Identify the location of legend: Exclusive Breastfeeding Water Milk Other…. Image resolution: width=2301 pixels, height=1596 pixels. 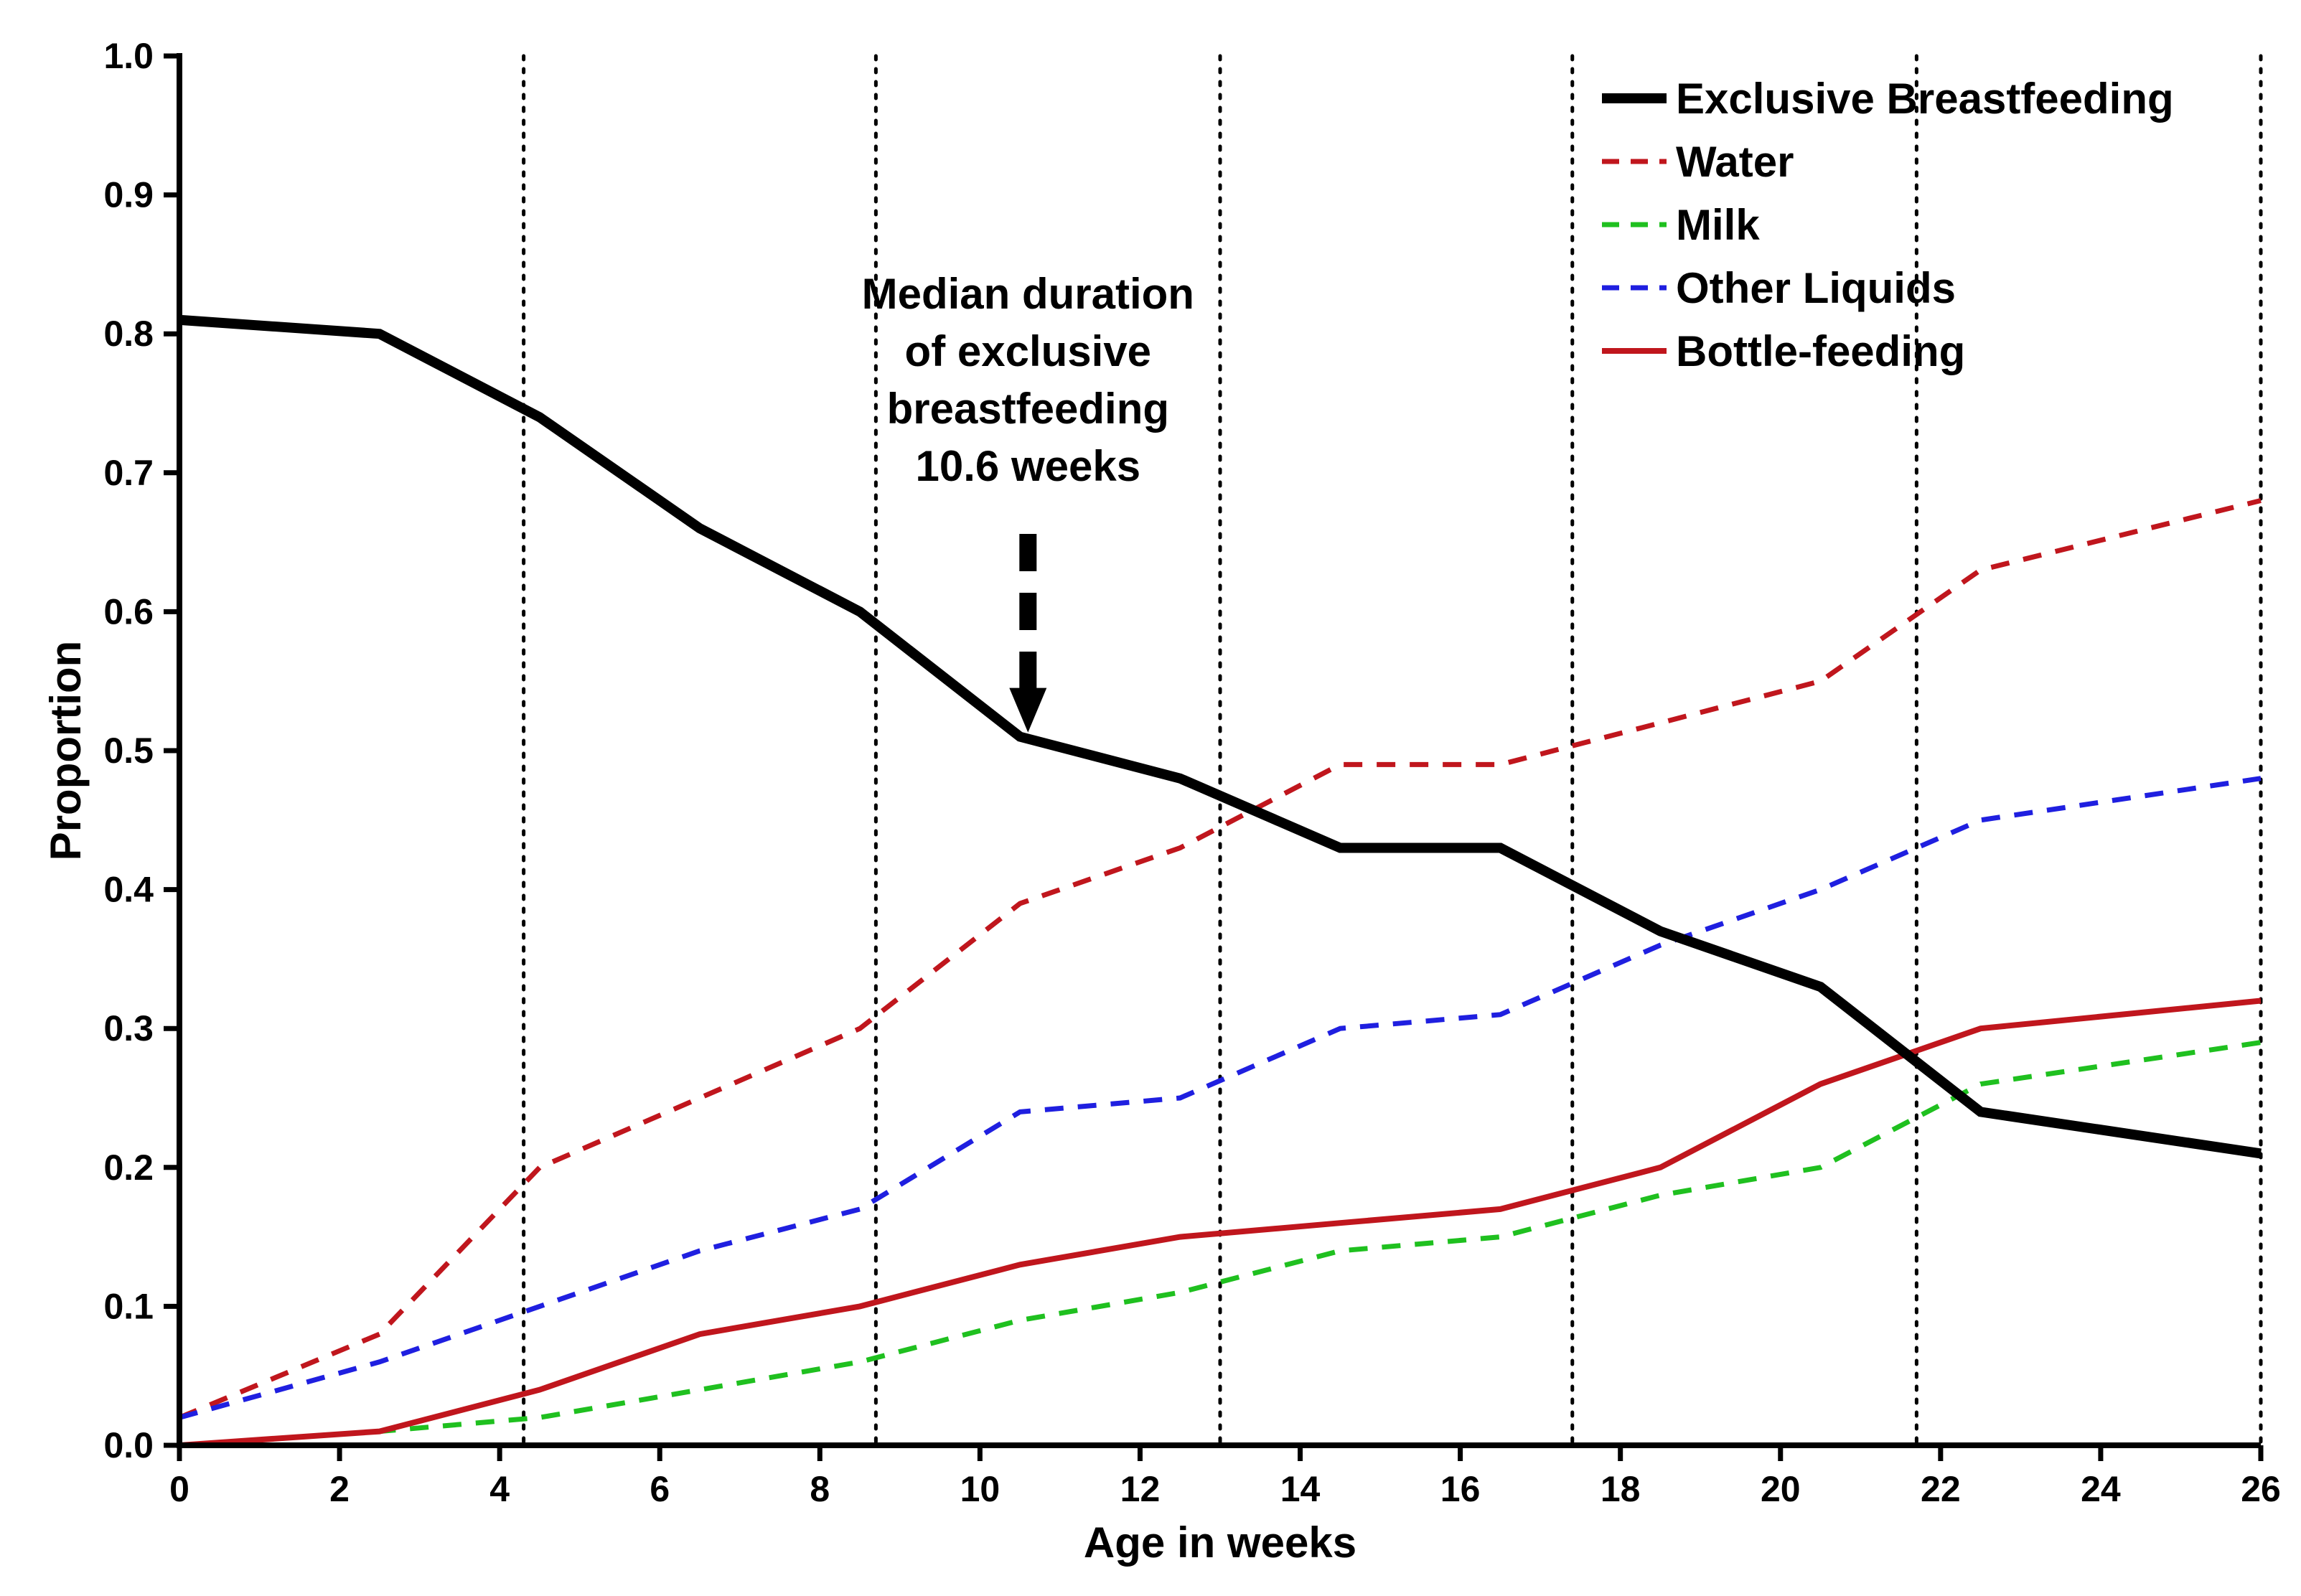
(1888, 225).